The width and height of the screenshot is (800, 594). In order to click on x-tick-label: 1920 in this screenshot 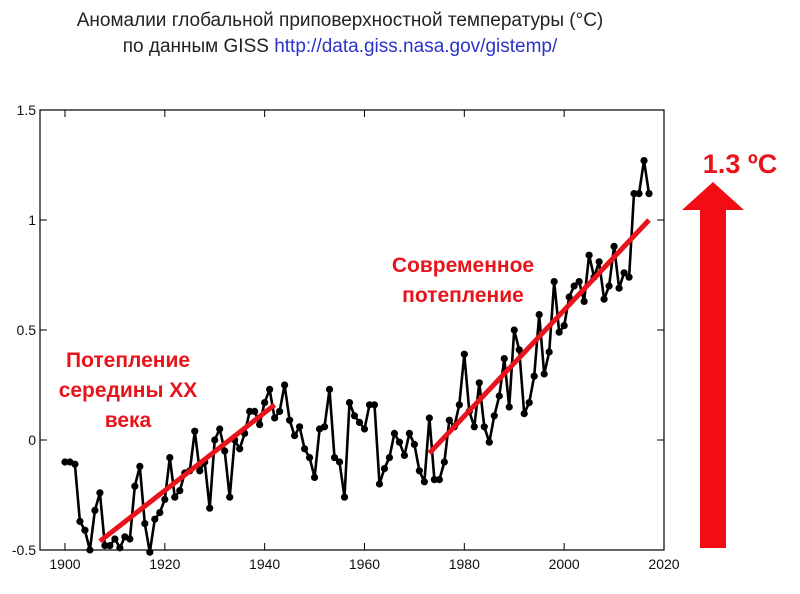, I will do `click(164, 564)`.